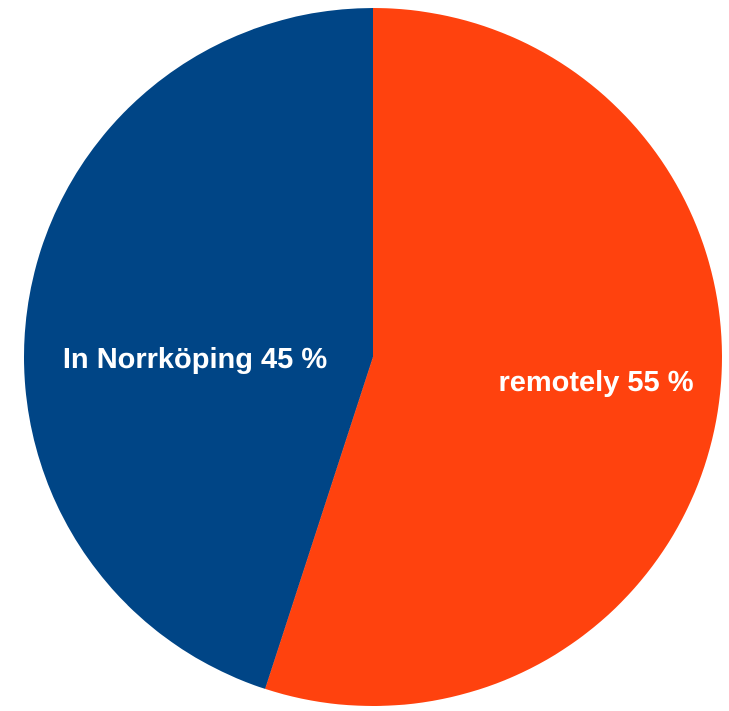 The width and height of the screenshot is (729, 711). Describe the element at coordinates (595, 382) in the screenshot. I see `pie-slice-label-1: remotely 55 %` at that location.